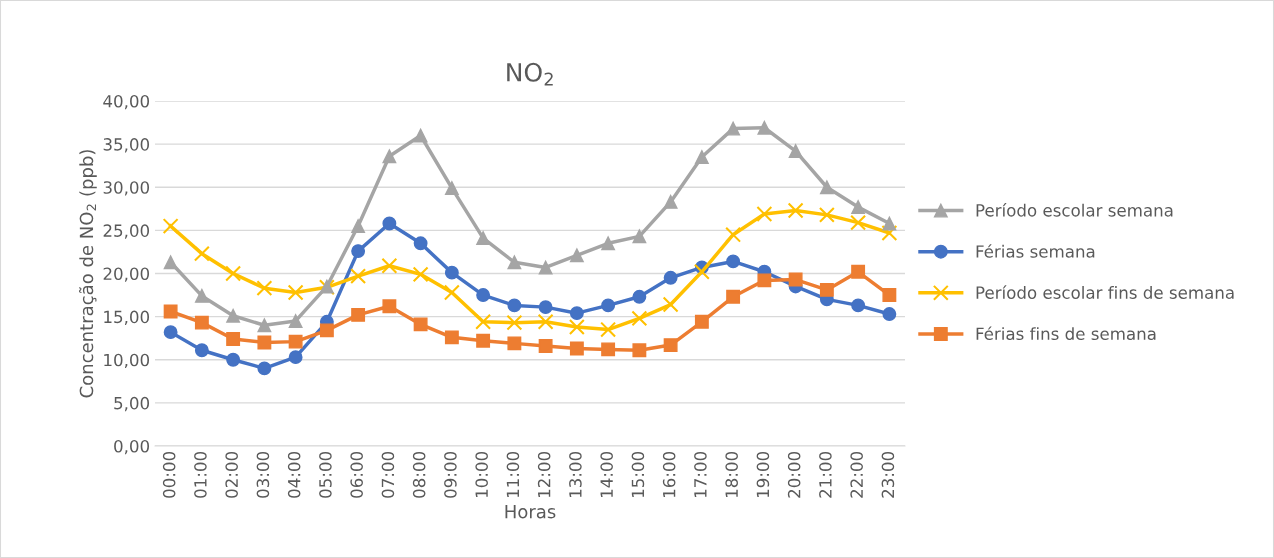 The height and width of the screenshot is (558, 1274). What do you see at coordinates (1074, 210) in the screenshot?
I see `legend-label: Período escolar semana` at bounding box center [1074, 210].